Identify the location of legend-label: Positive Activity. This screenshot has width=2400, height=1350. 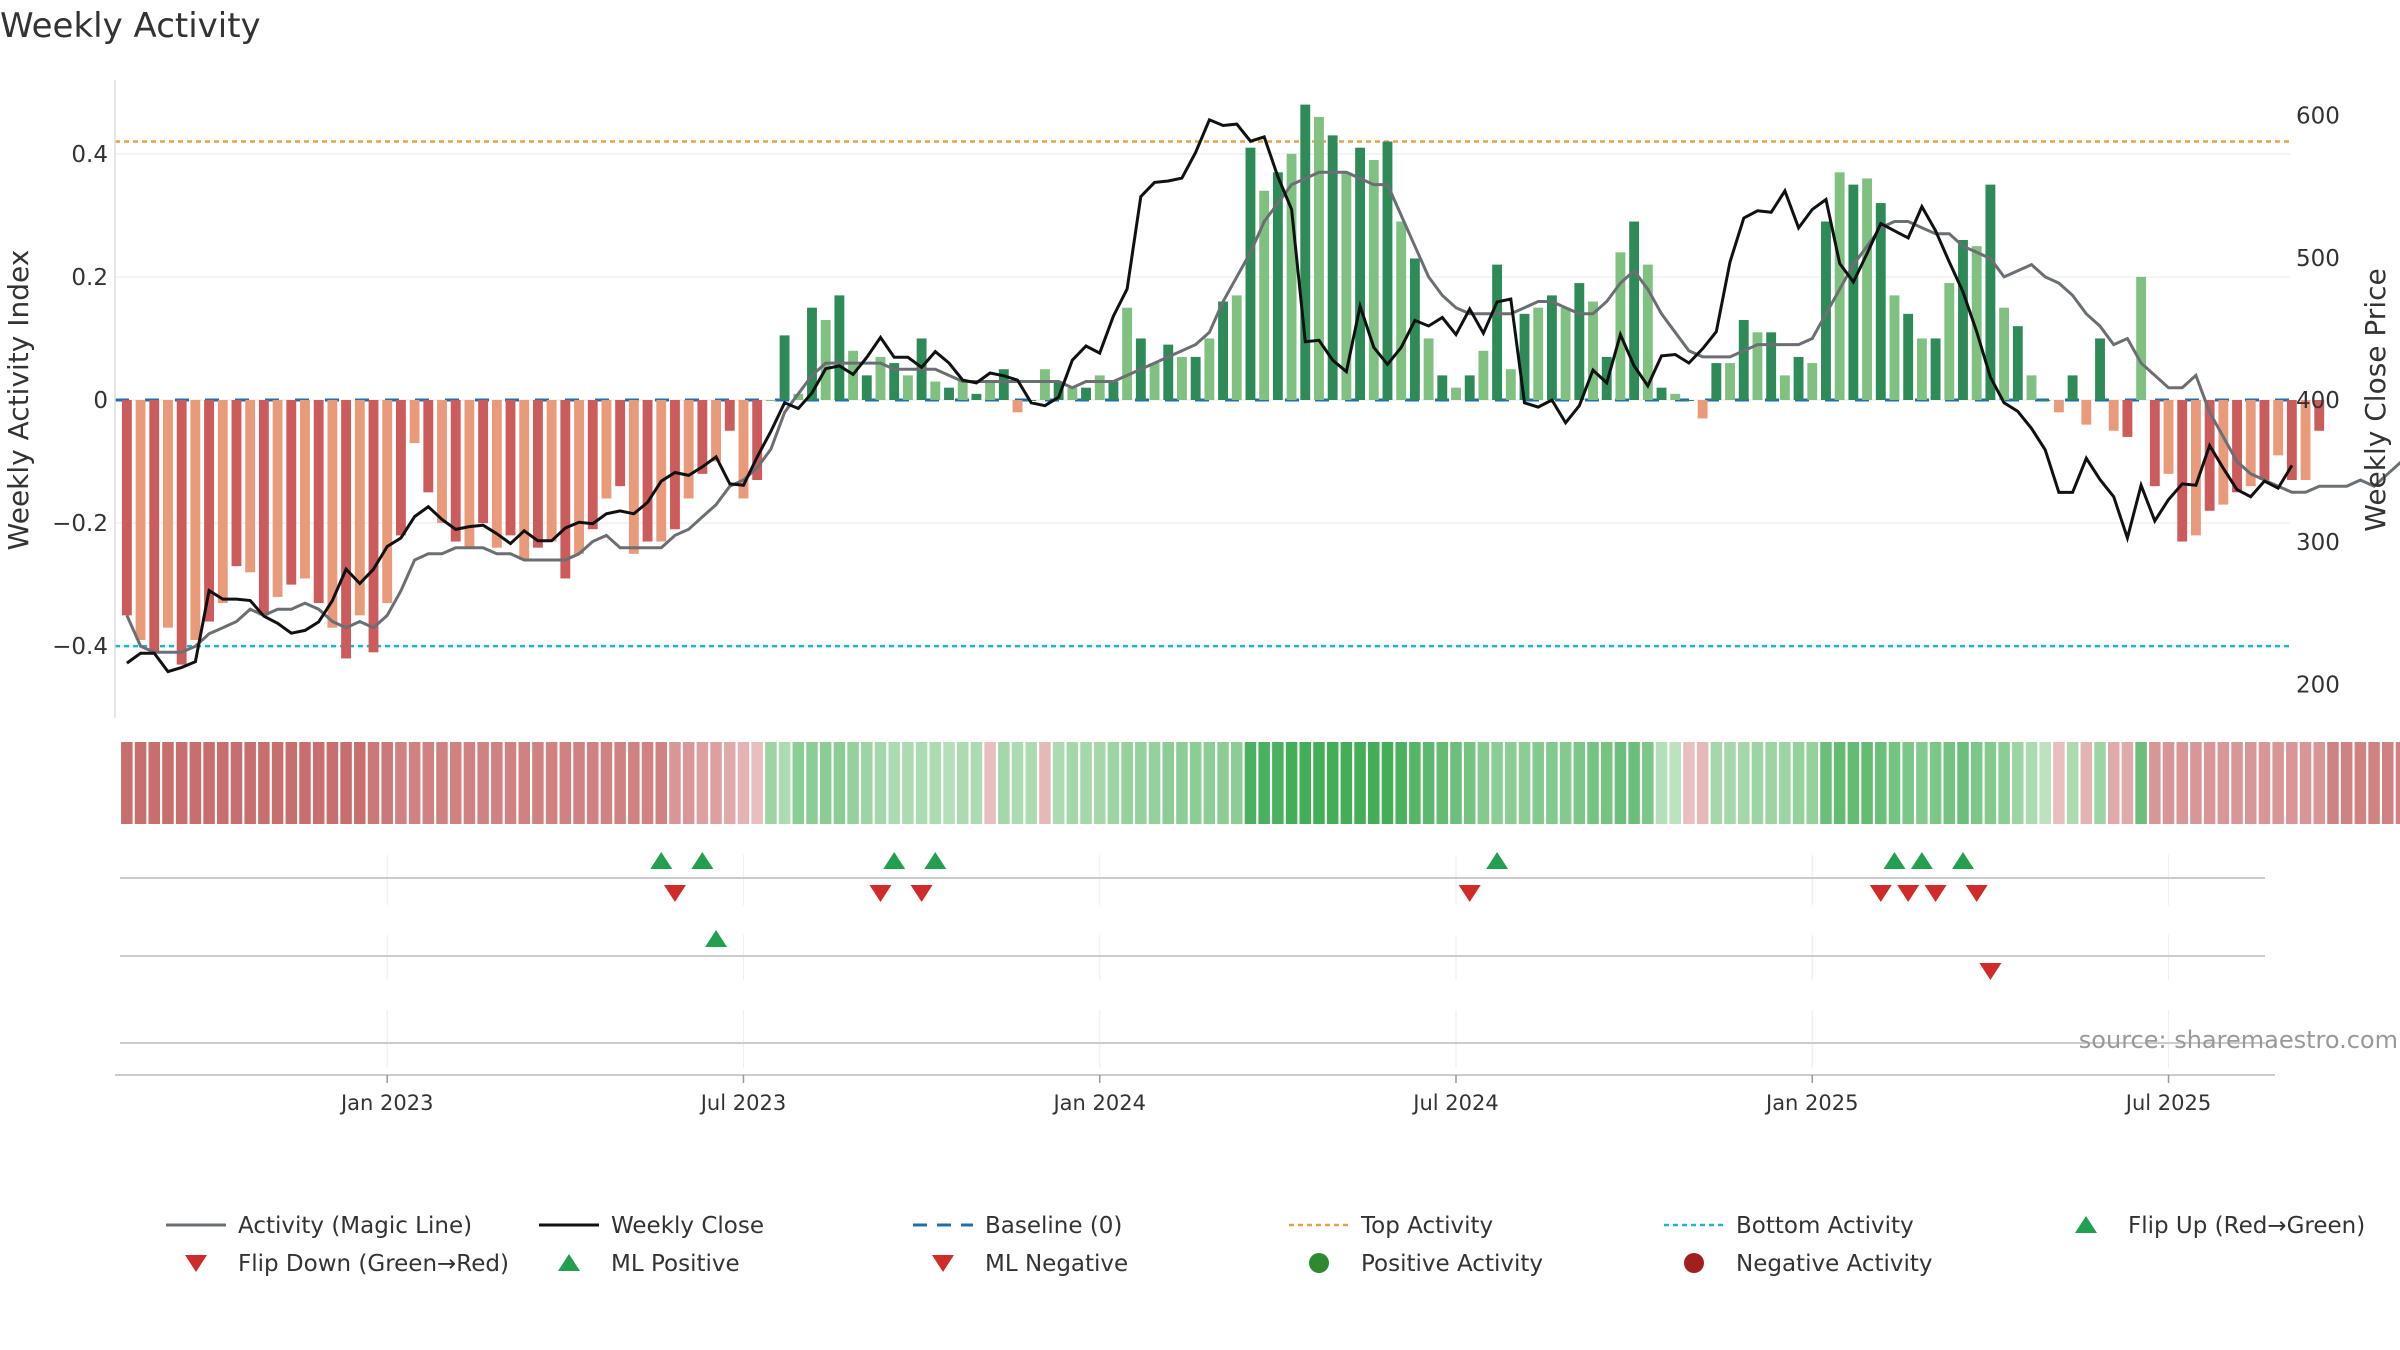
(1452, 1264).